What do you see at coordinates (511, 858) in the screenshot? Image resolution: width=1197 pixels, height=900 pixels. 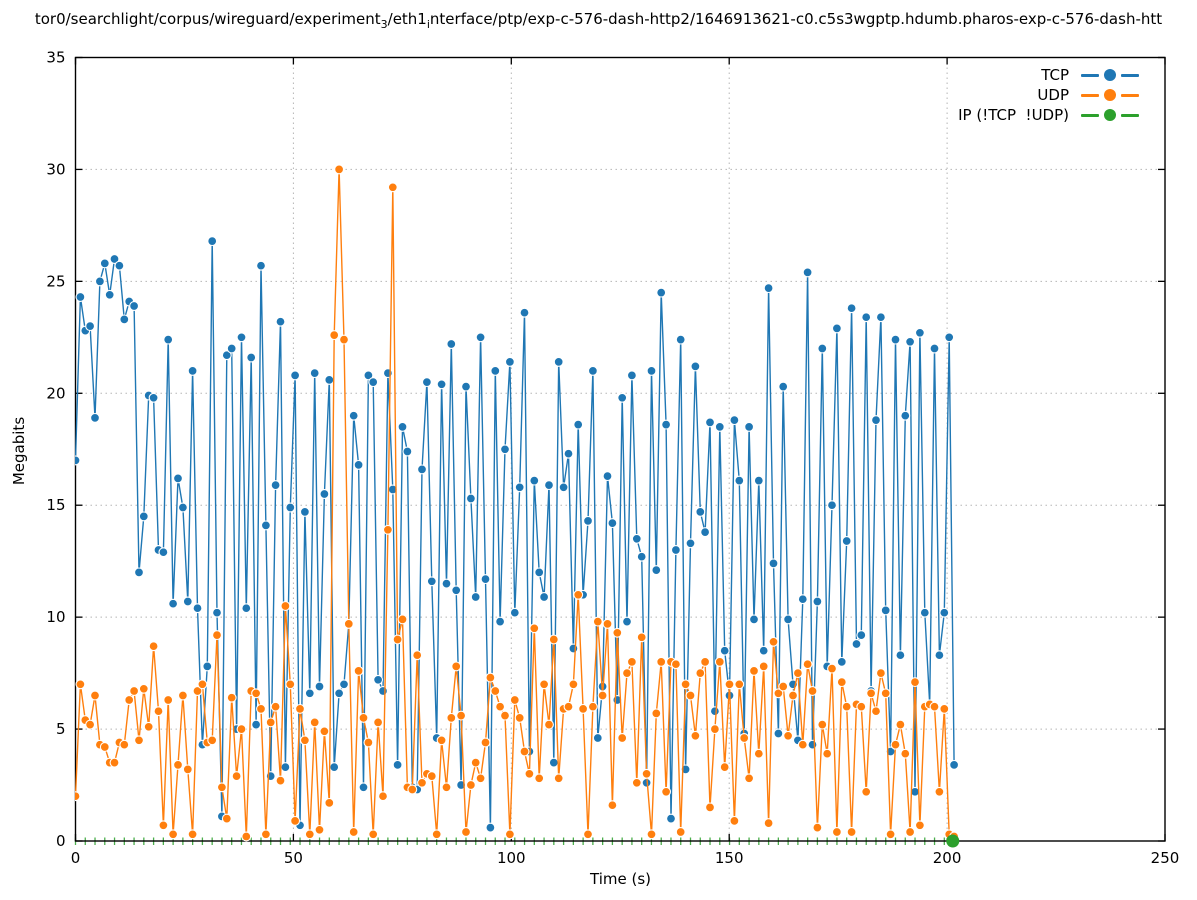 I see `svg-text: 100` at bounding box center [511, 858].